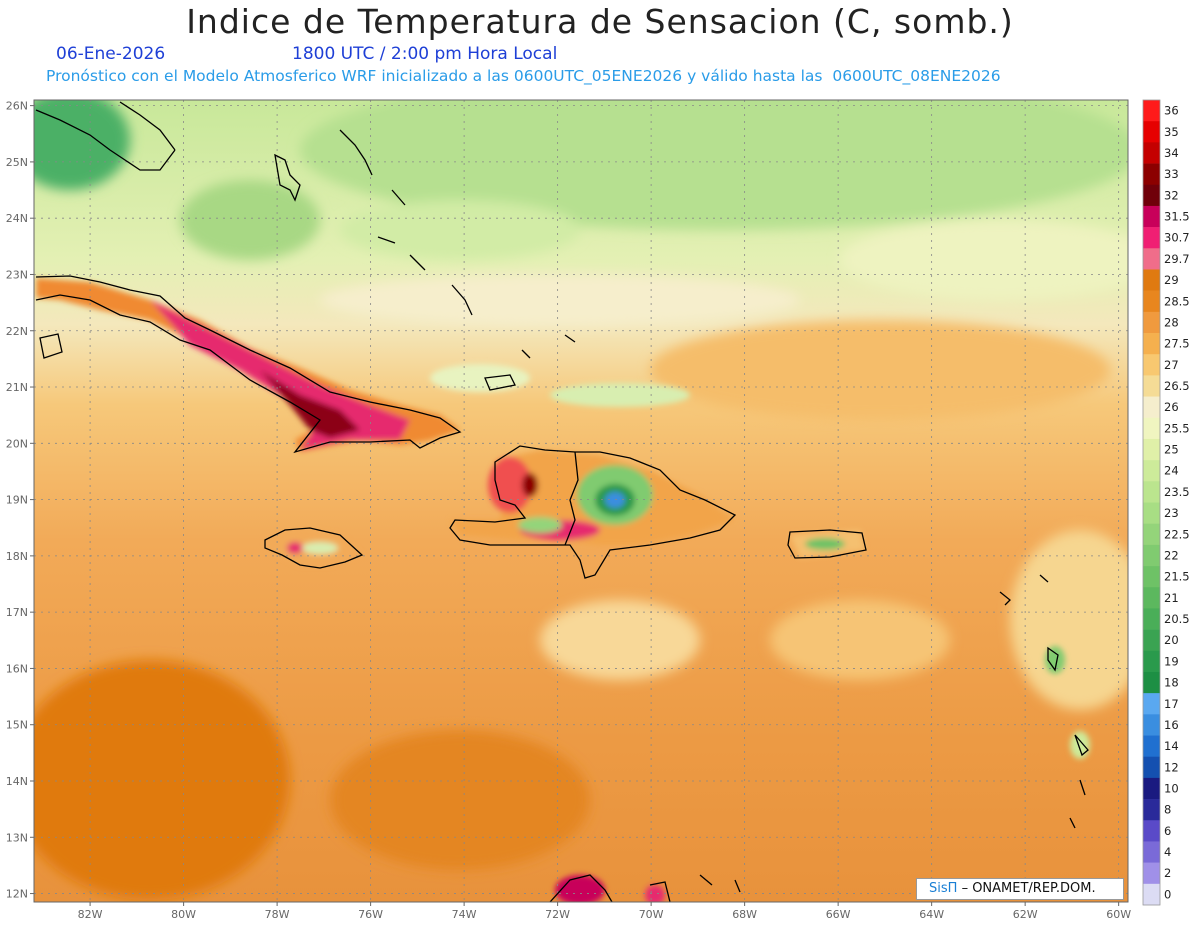 The width and height of the screenshot is (1200, 927). Describe the element at coordinates (1171, 111) in the screenshot. I see `legend-label: 36` at that location.